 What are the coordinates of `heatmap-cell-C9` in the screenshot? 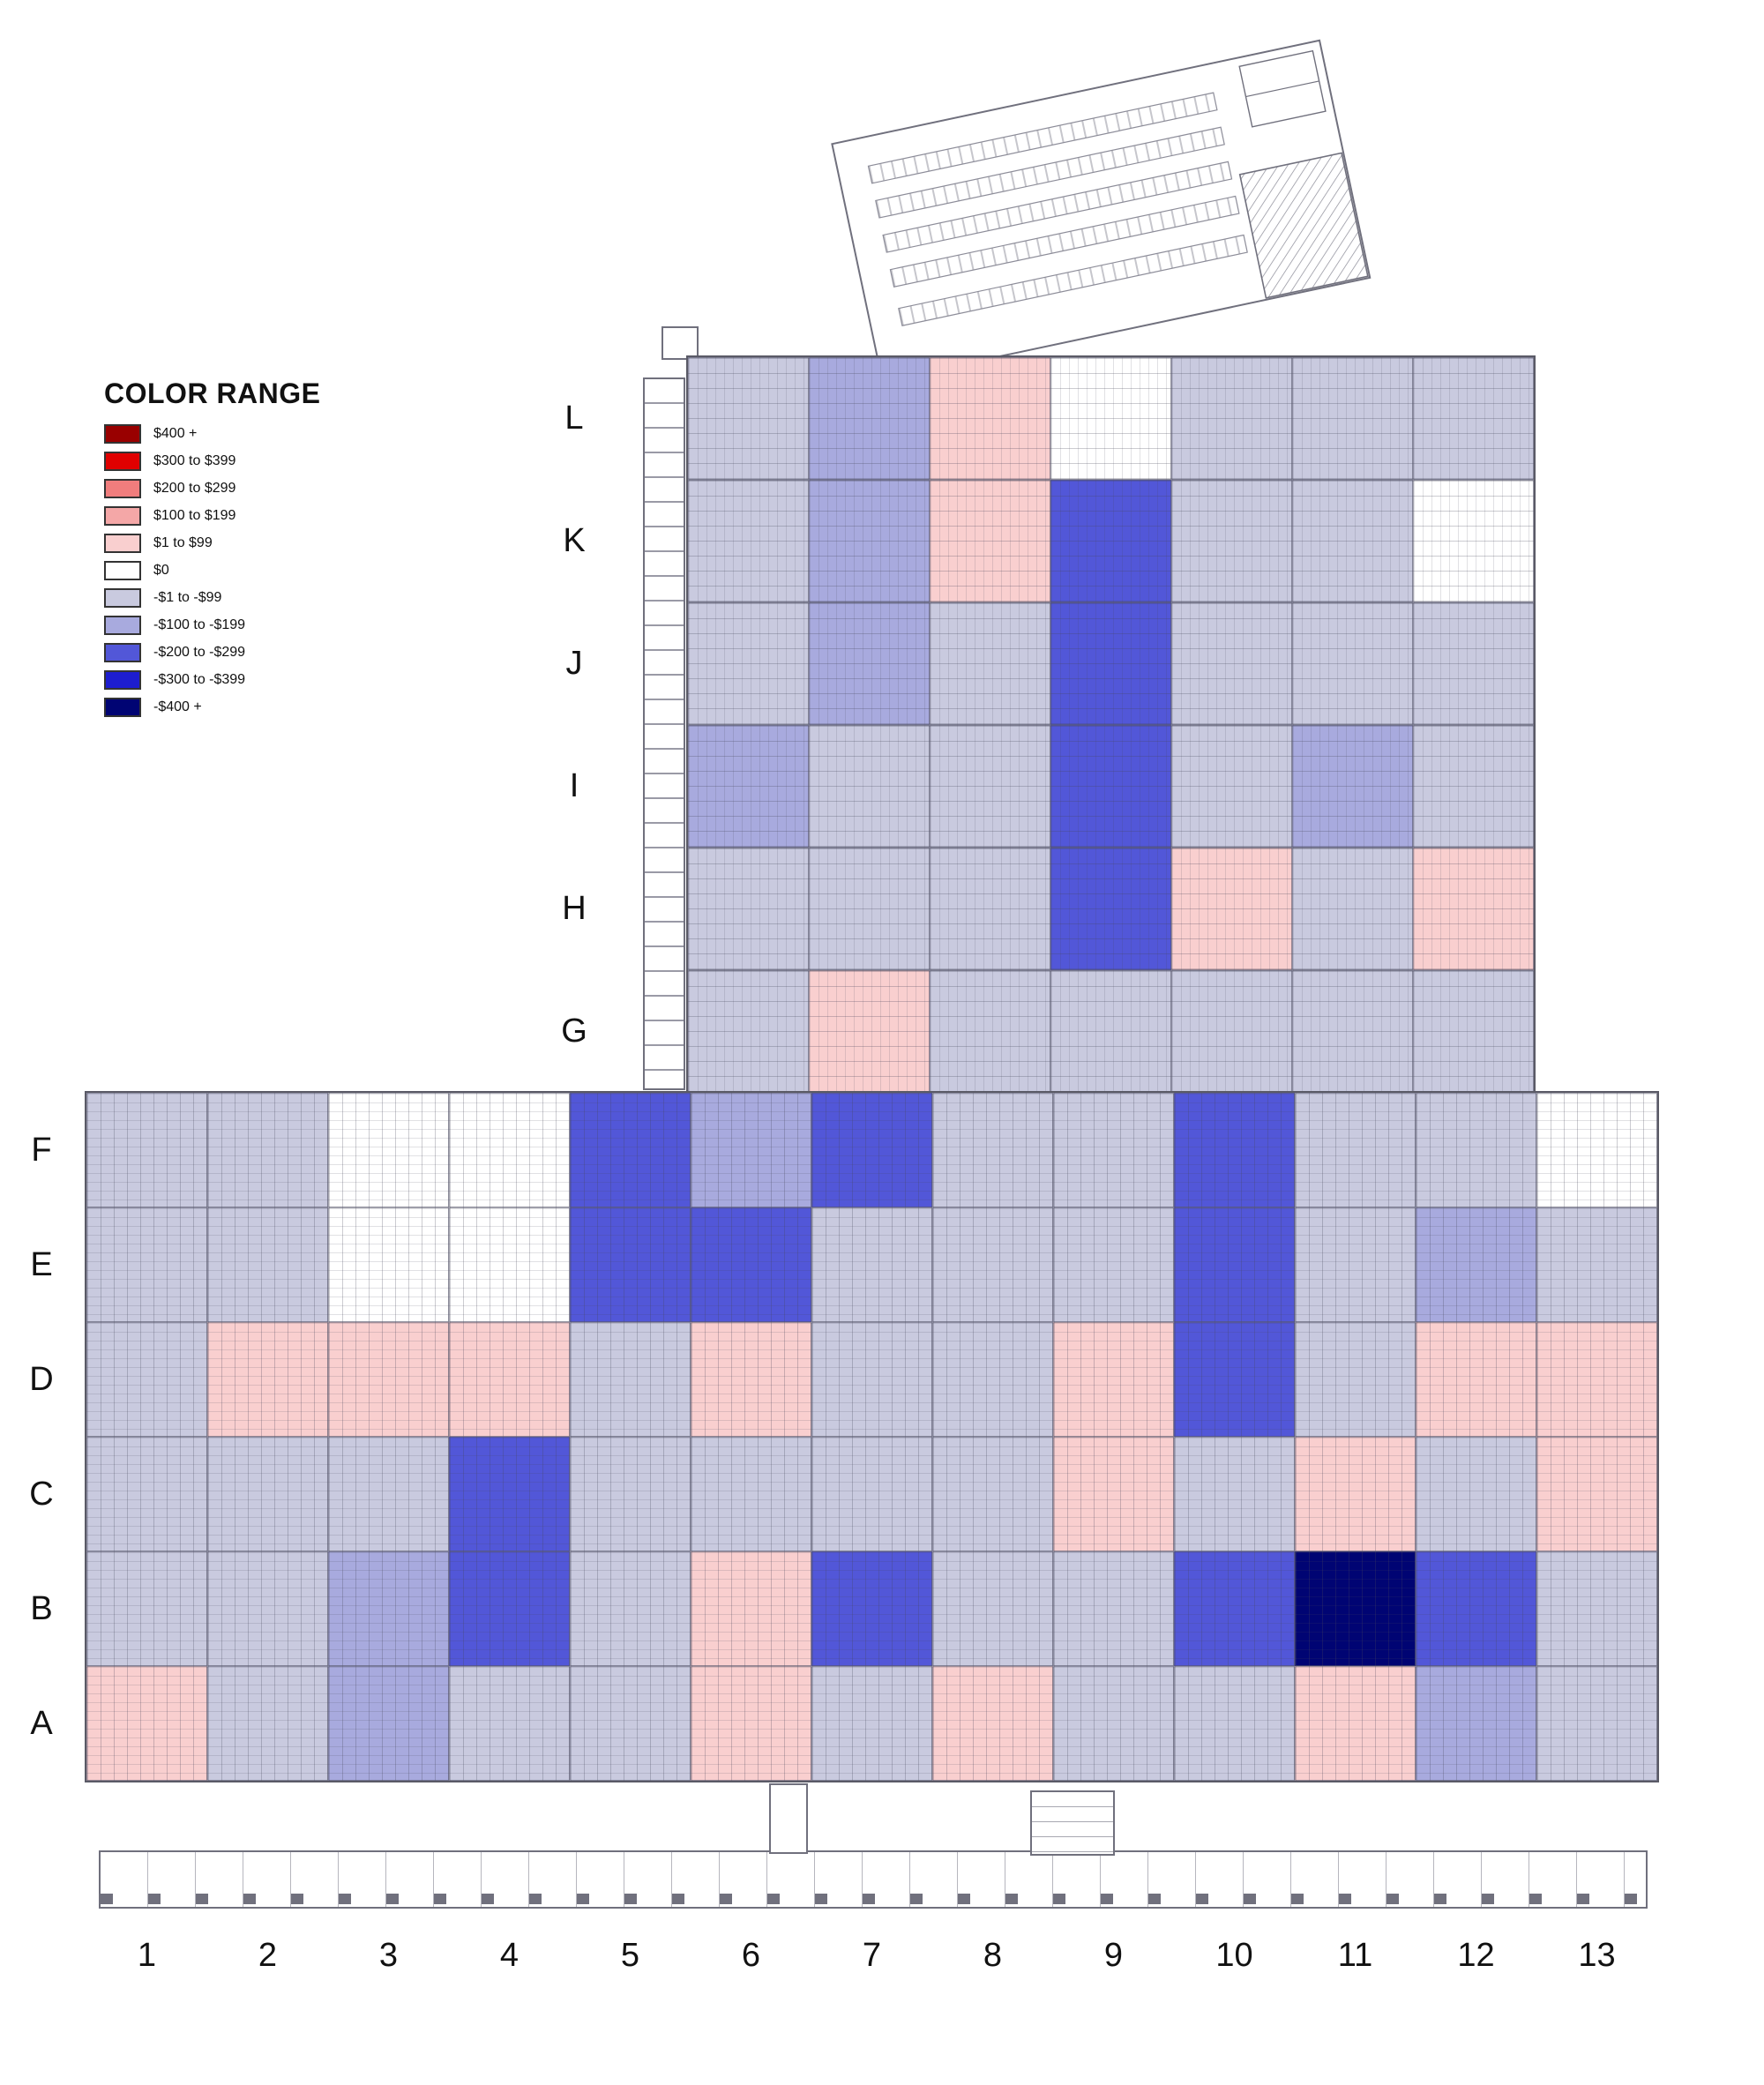 It's located at (1113, 1494).